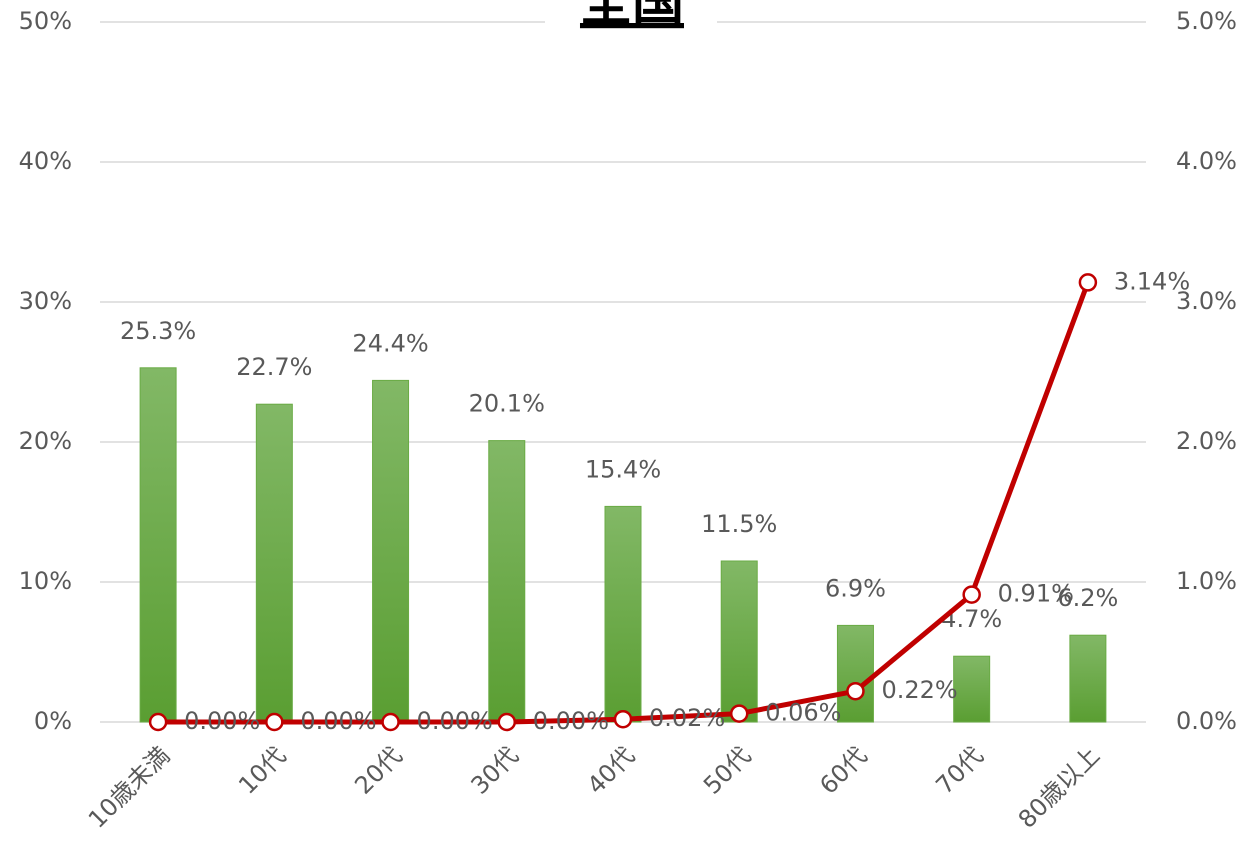 This screenshot has width=1246, height=855. What do you see at coordinates (803, 713) in the screenshot?
I see `line-label: 0.06%` at bounding box center [803, 713].